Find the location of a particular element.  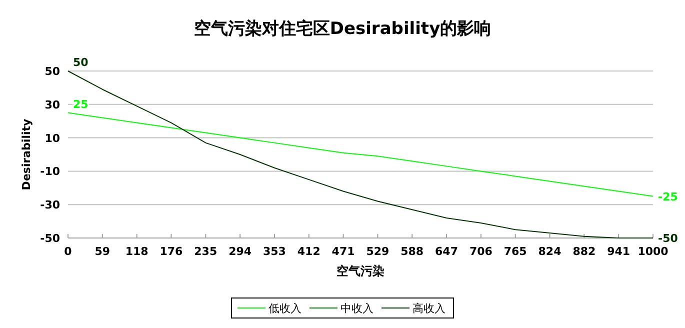

x-tick-label: 59 is located at coordinates (102, 251).